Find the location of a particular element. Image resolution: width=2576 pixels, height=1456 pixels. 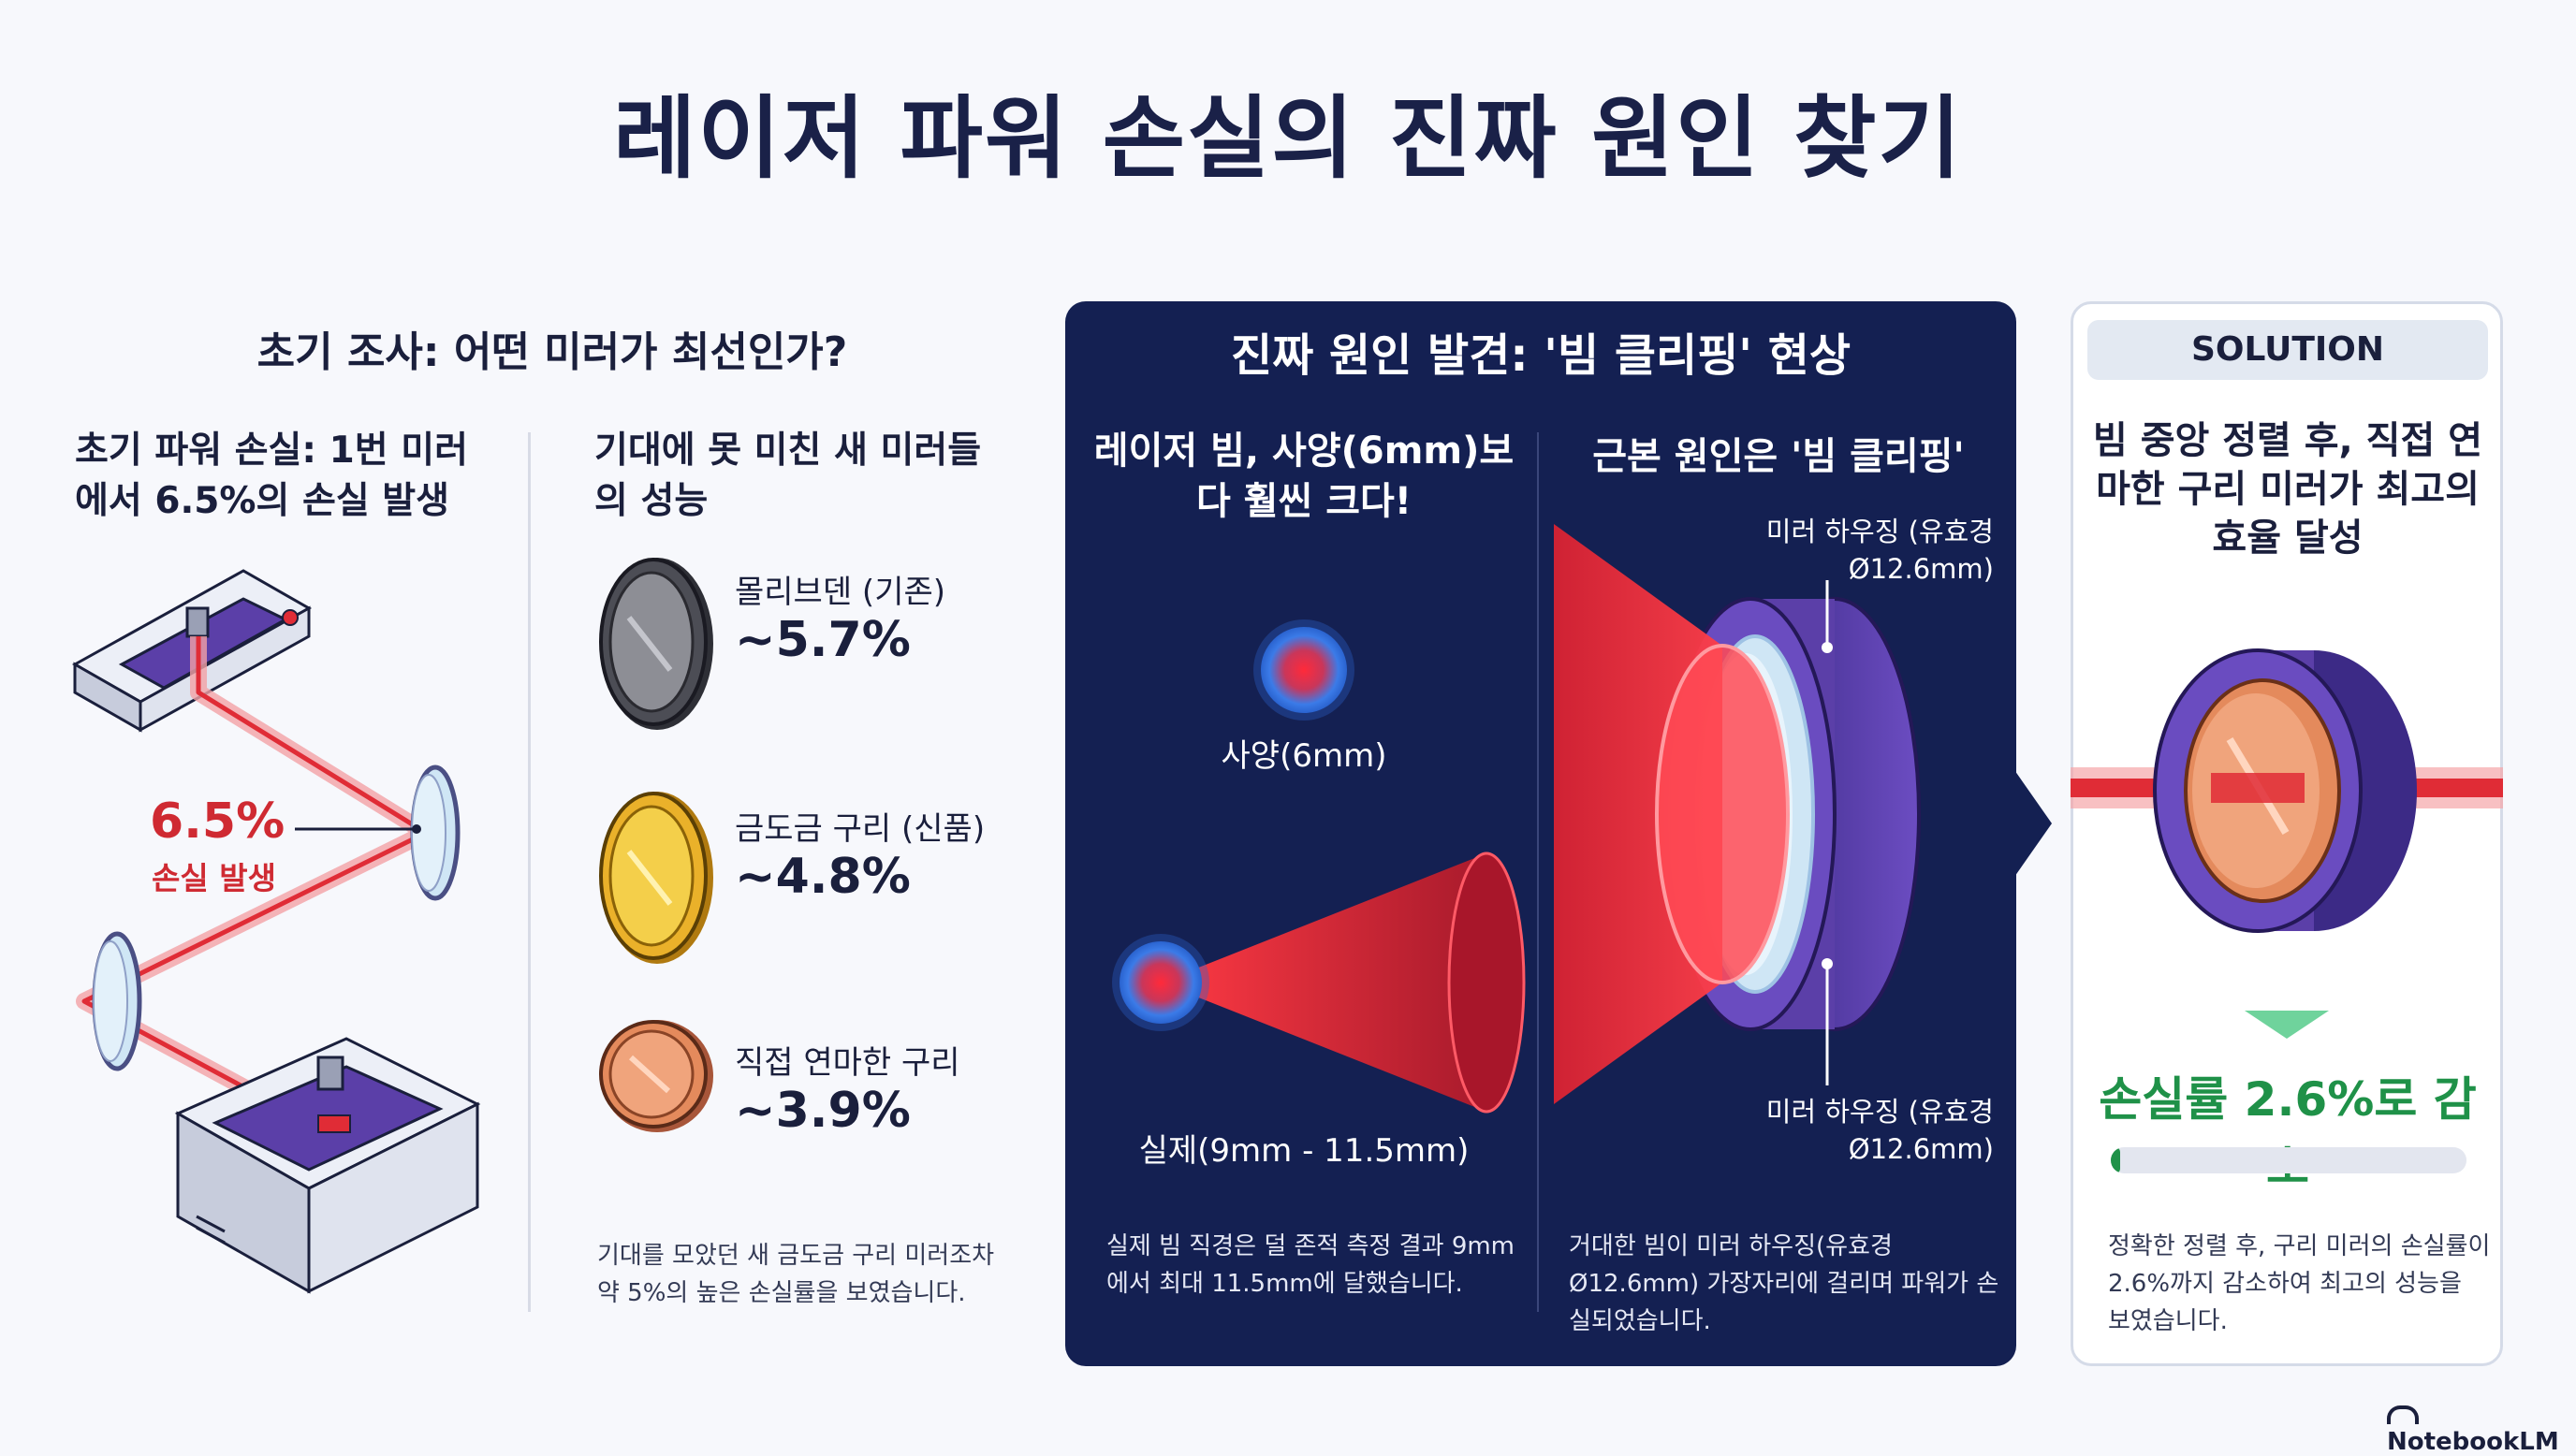

panel-arrow-icon is located at coordinates (2032, 823).